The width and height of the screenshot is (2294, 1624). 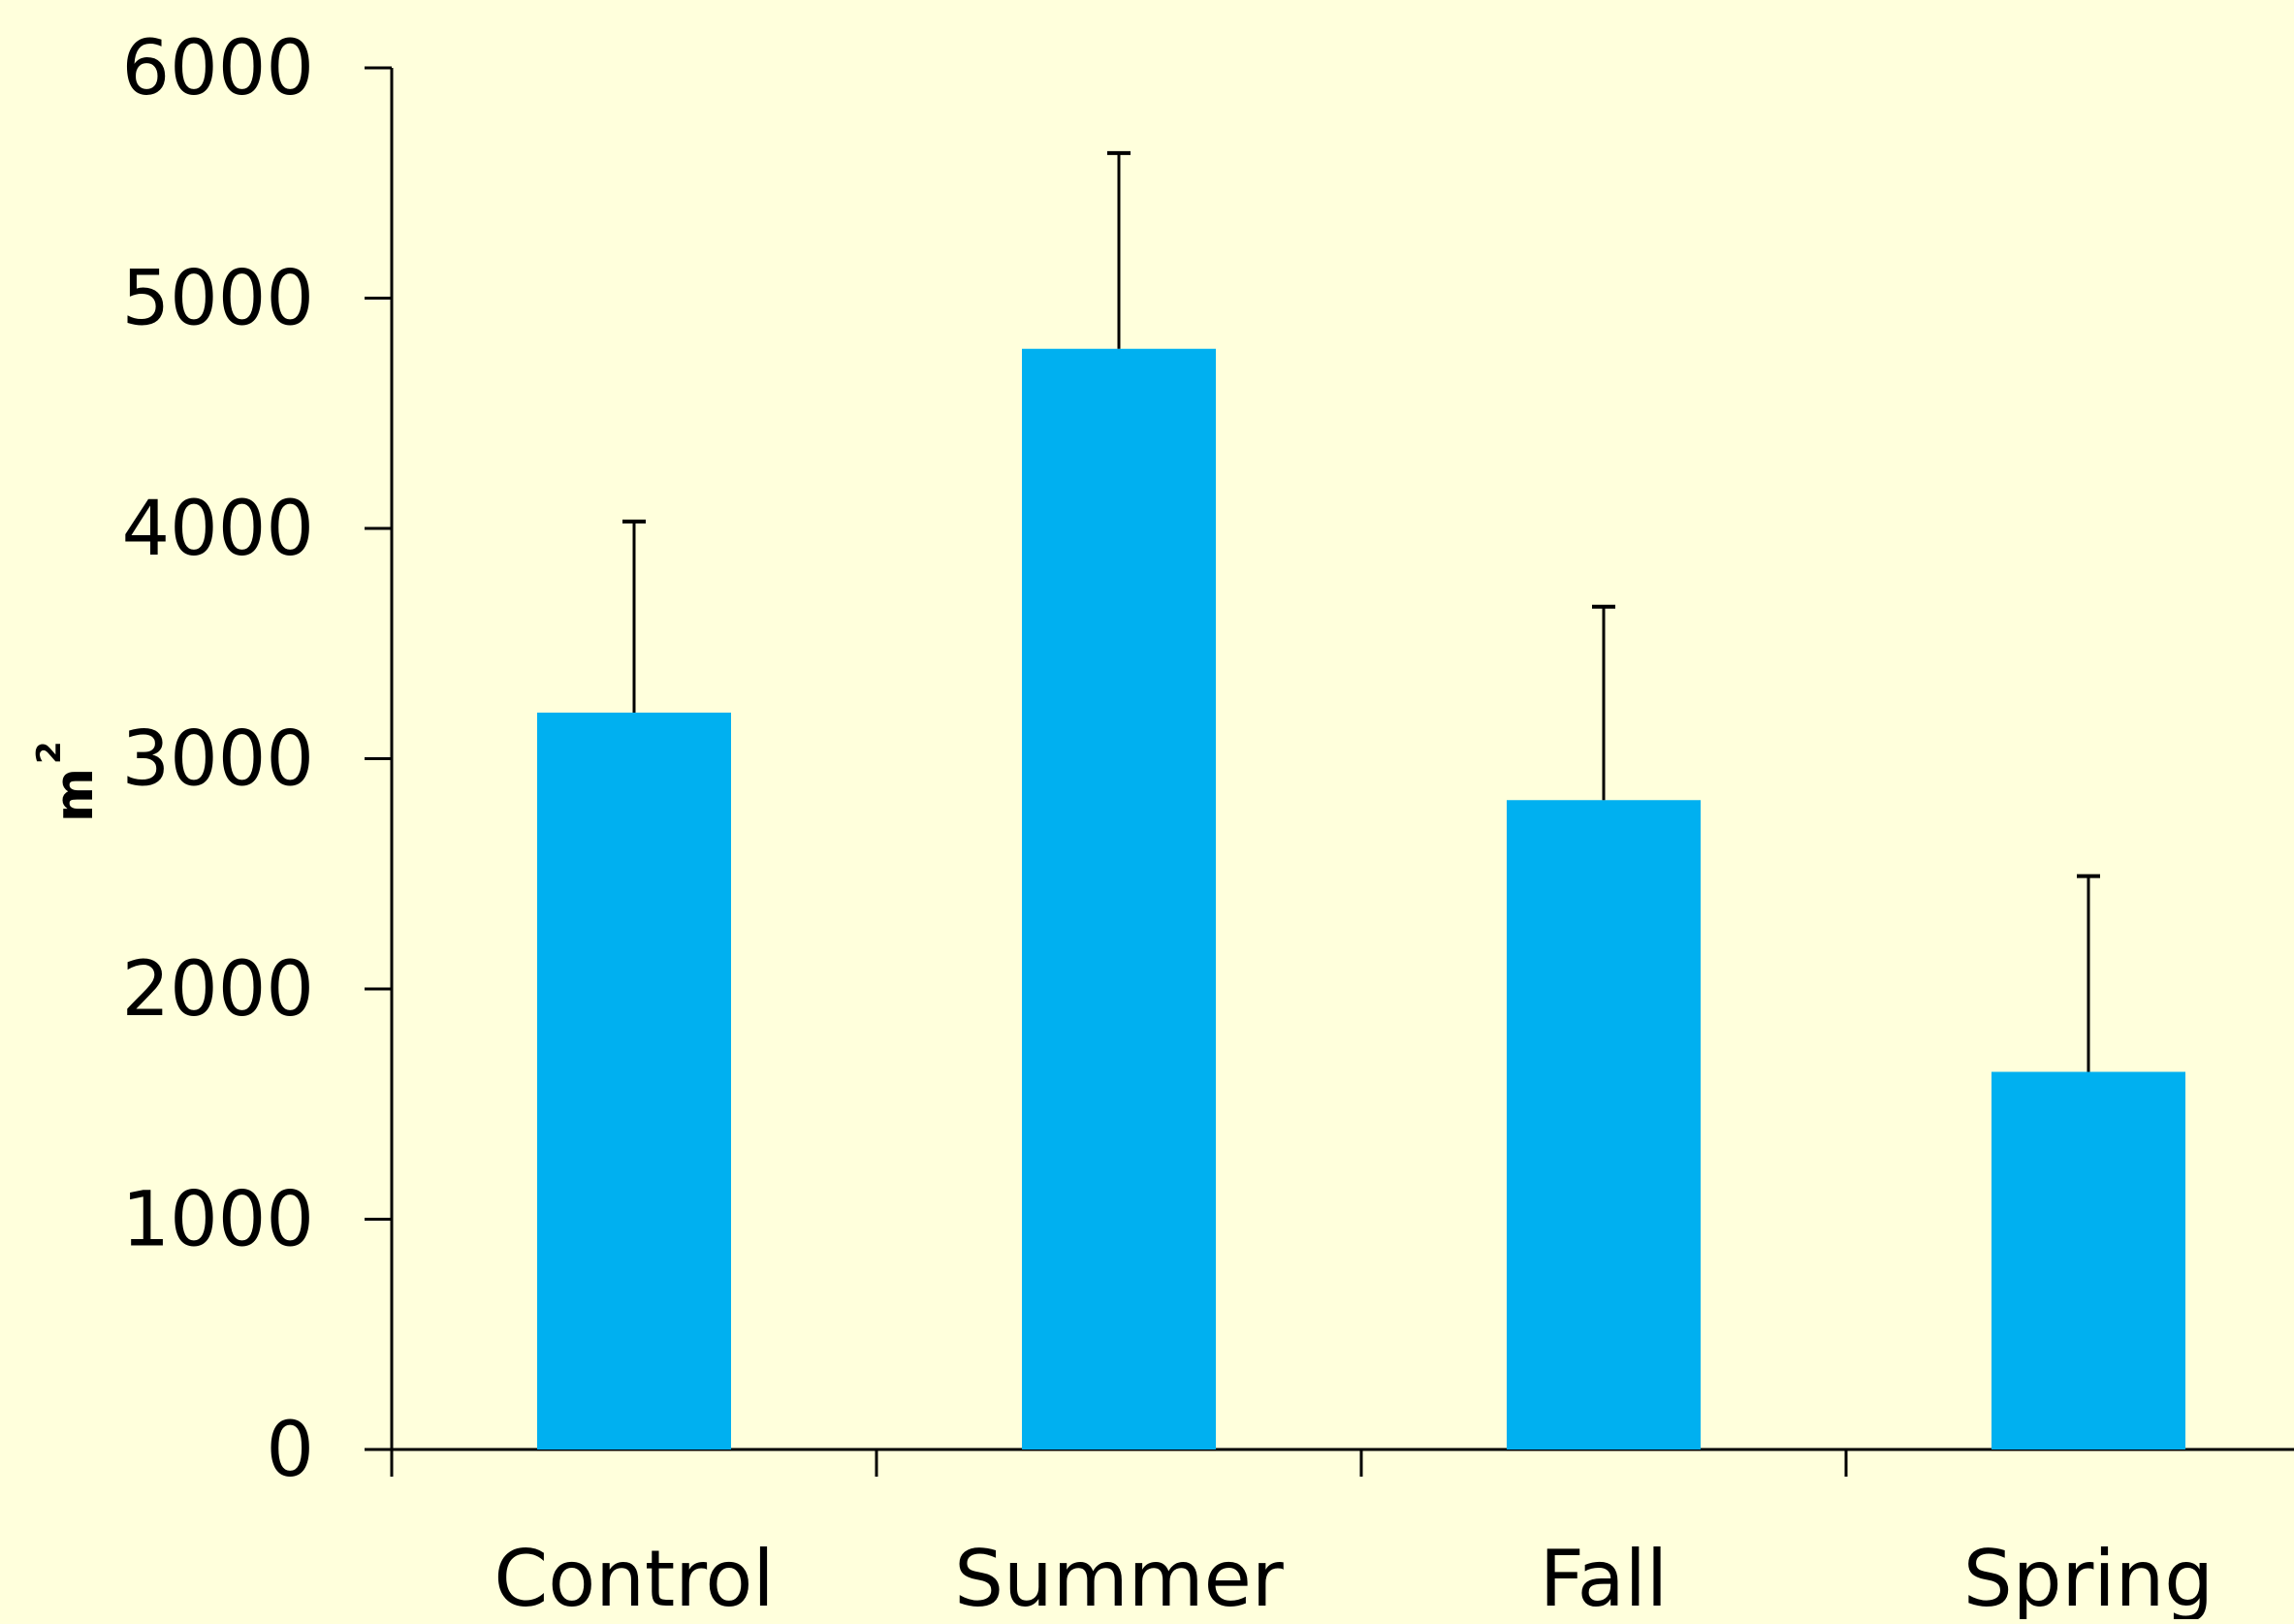 I want to click on y-axis-title: m 2, so click(x=67, y=781).